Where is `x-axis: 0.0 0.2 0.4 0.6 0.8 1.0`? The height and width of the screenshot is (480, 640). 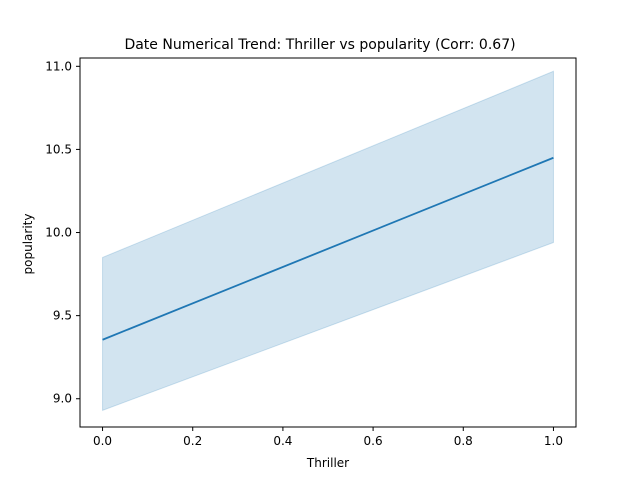
x-axis: 0.0 0.2 0.4 0.6 0.8 1.0 is located at coordinates (328, 437).